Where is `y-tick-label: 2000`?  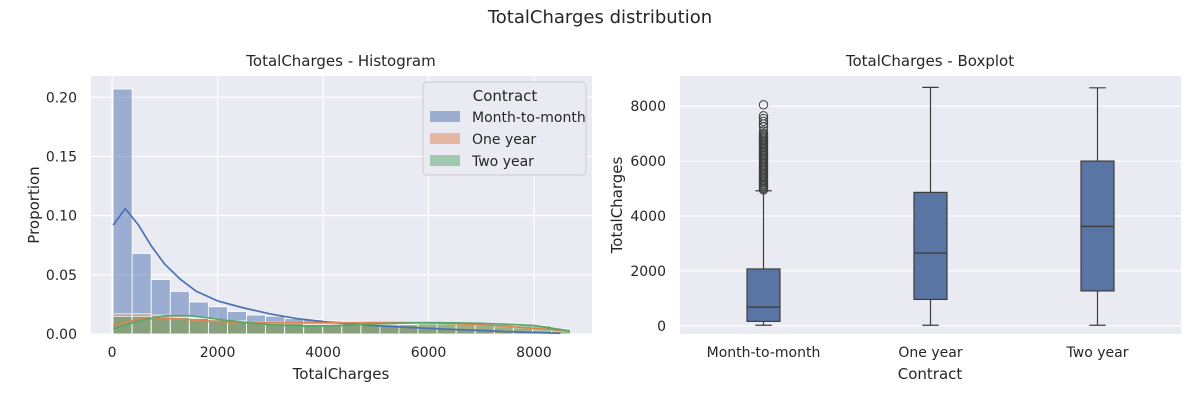 y-tick-label: 2000 is located at coordinates (648, 272).